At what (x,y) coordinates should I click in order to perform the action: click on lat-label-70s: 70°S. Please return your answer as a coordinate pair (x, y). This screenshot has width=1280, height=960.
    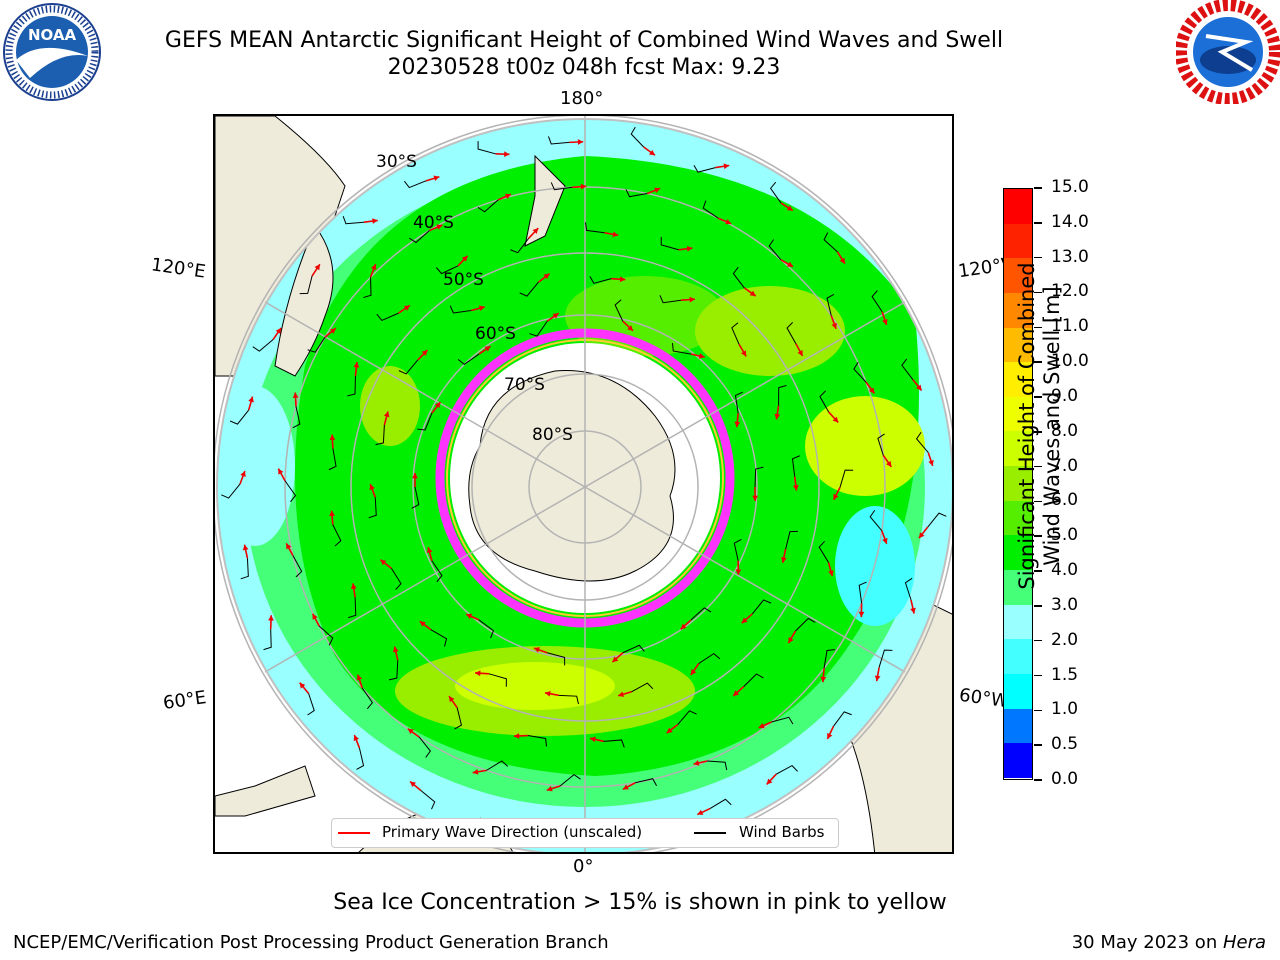
    Looking at the image, I should click on (524, 385).